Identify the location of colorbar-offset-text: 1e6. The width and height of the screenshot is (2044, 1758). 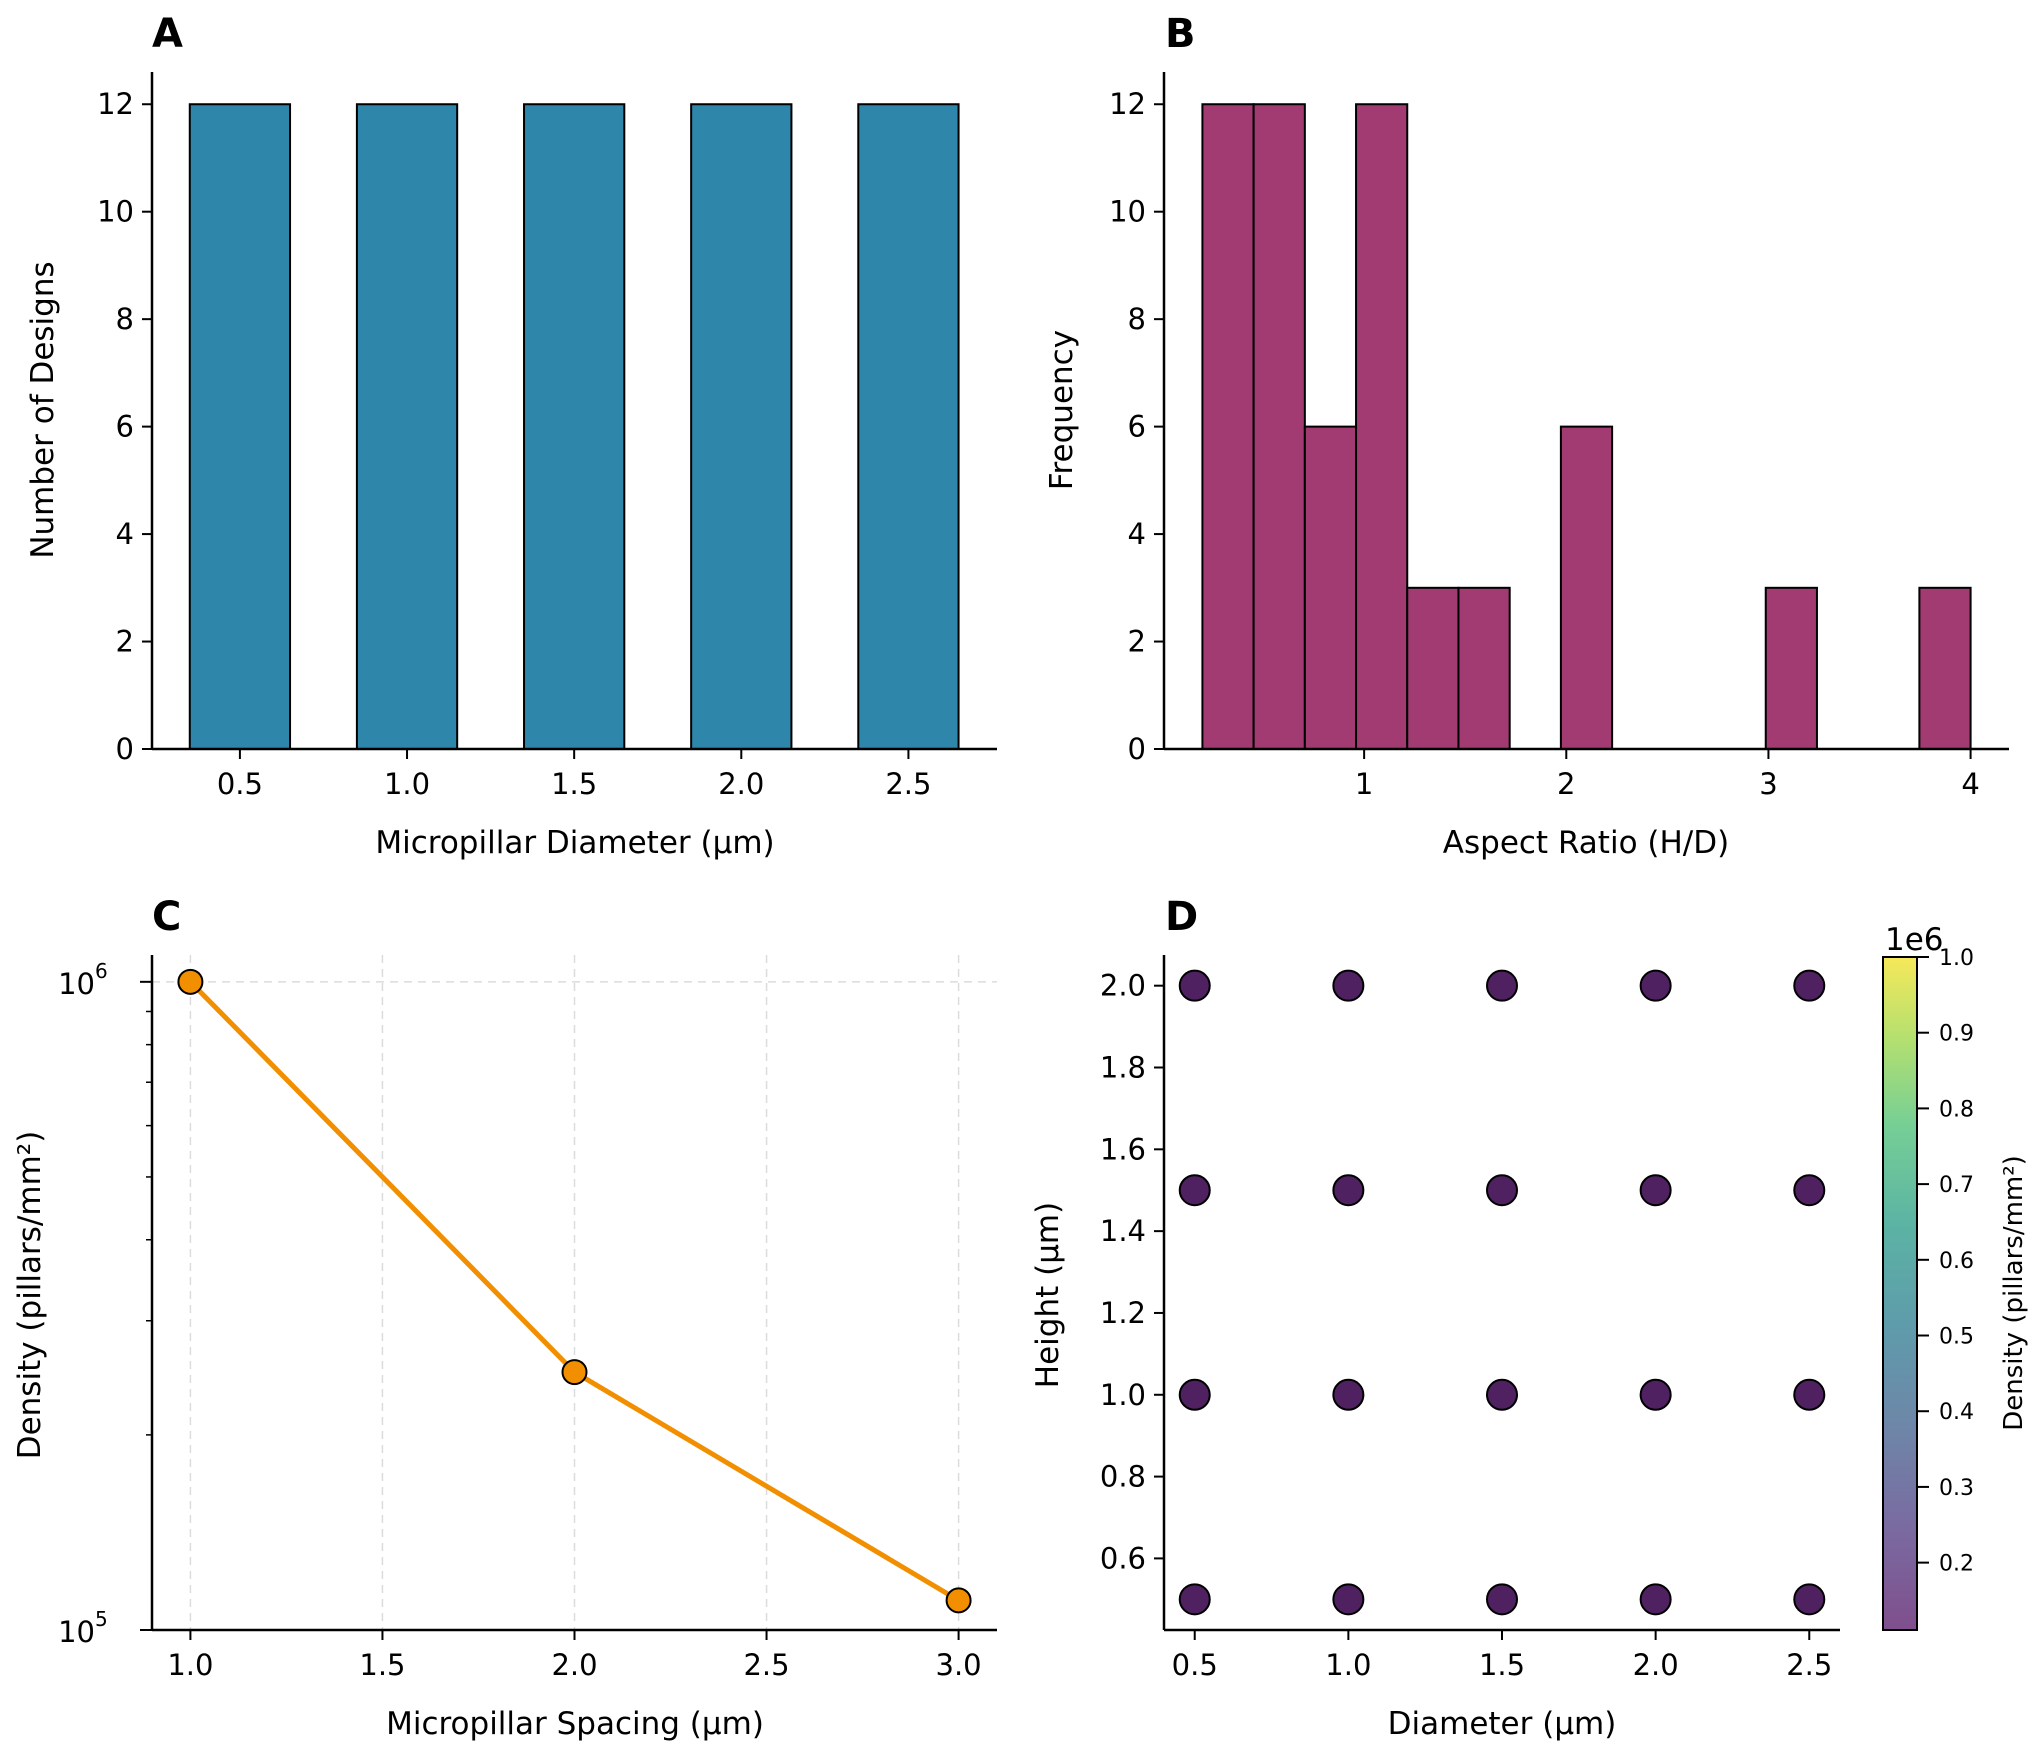
(1914, 940).